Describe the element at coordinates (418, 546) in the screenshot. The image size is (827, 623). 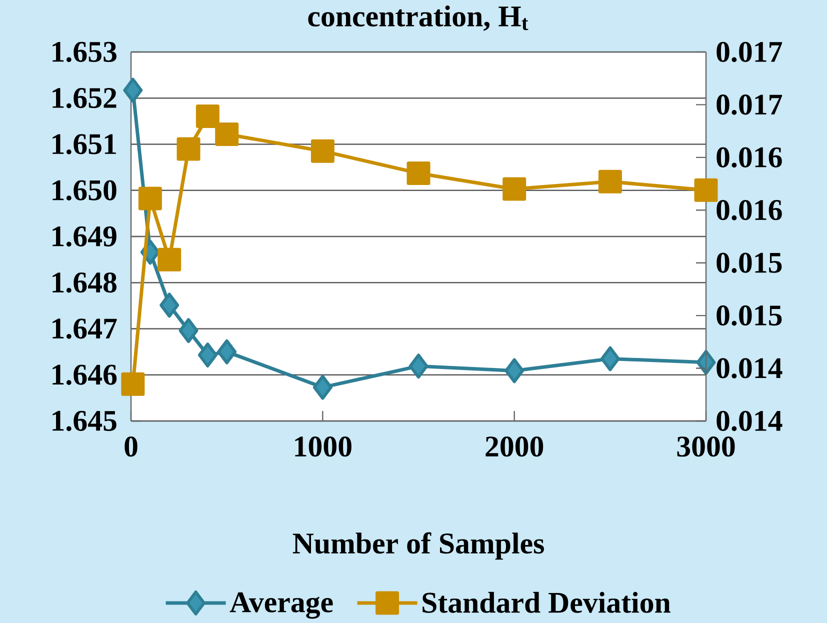
I see `x-axis-title: Number of Samples` at that location.